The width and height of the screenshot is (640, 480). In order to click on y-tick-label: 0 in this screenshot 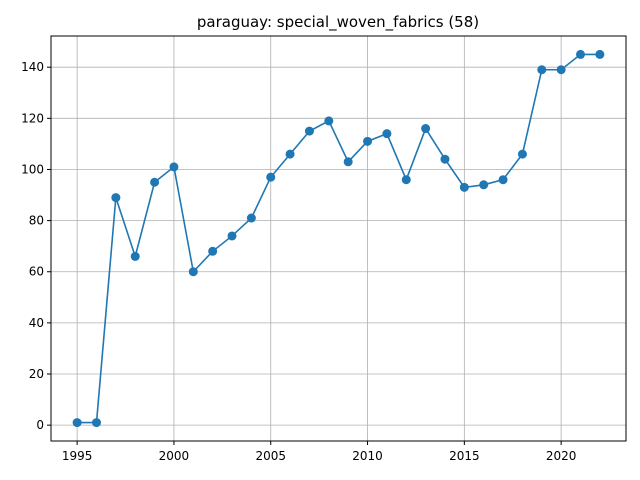, I will do `click(40, 425)`.